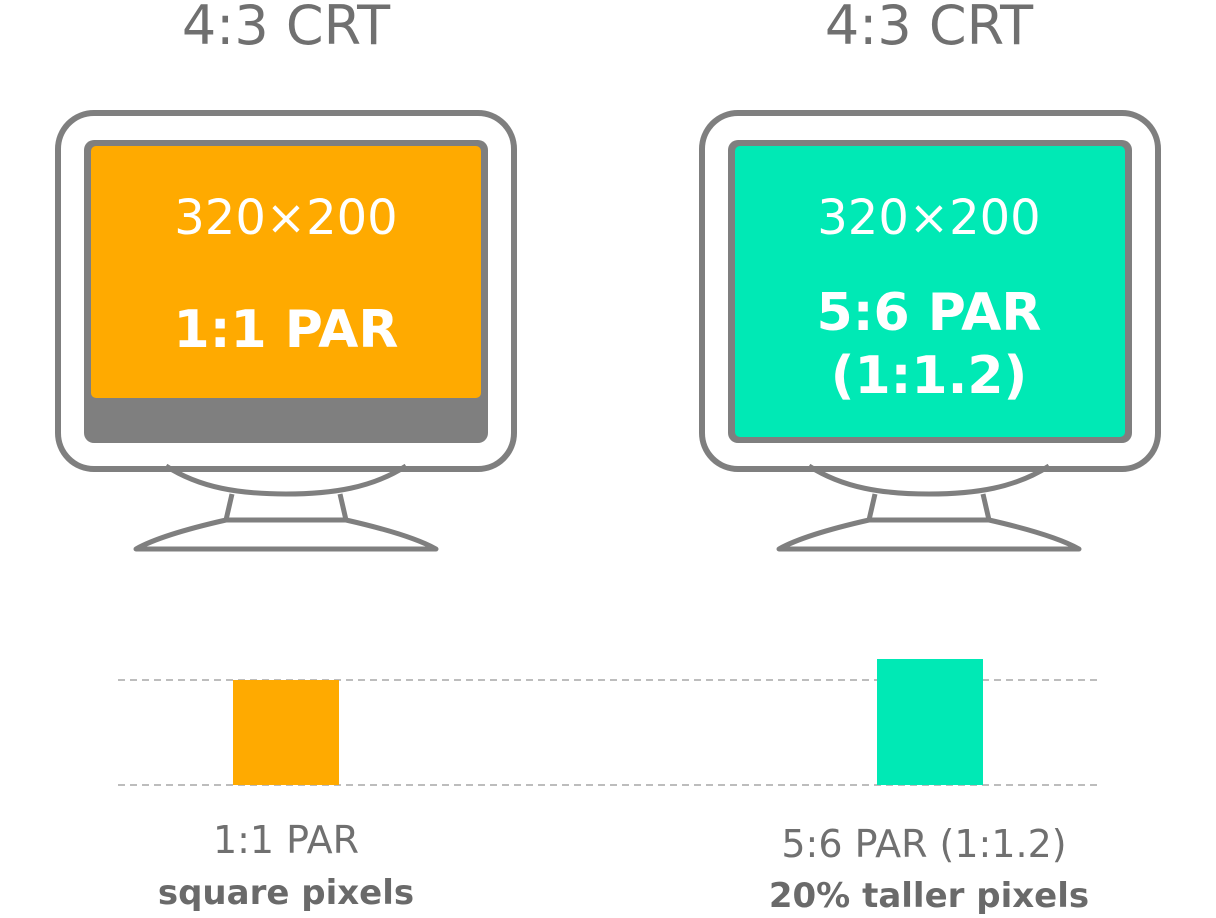  What do you see at coordinates (286, 840) in the screenshot?
I see `left-caption-par: 1:1 PAR` at bounding box center [286, 840].